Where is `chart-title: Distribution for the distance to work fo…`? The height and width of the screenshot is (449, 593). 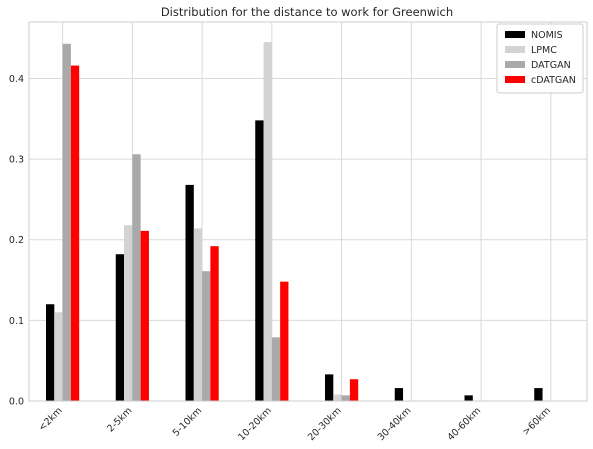
chart-title: Distribution for the distance to work fo… is located at coordinates (307, 12).